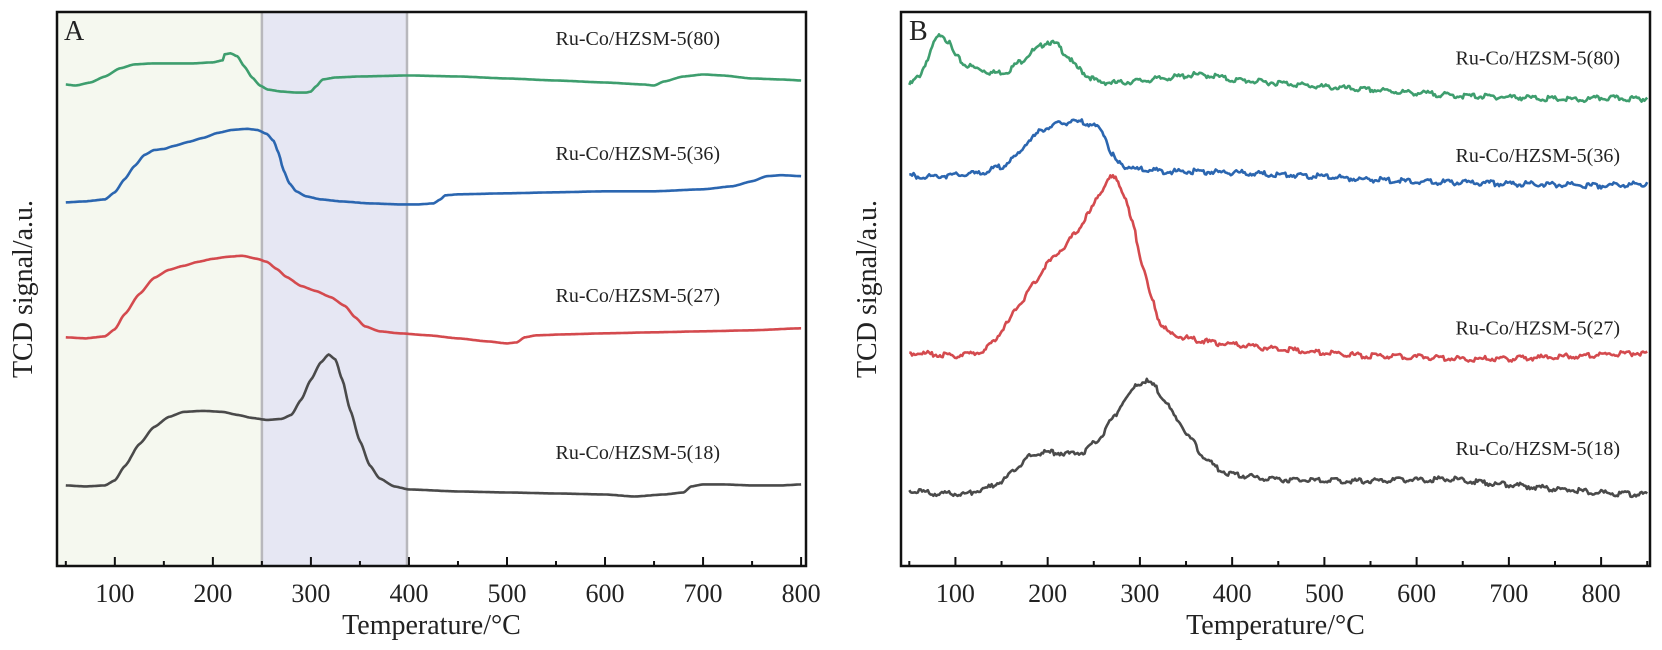 This screenshot has height=650, width=1662. Describe the element at coordinates (74, 31) in the screenshot. I see `panel-letter: A` at that location.